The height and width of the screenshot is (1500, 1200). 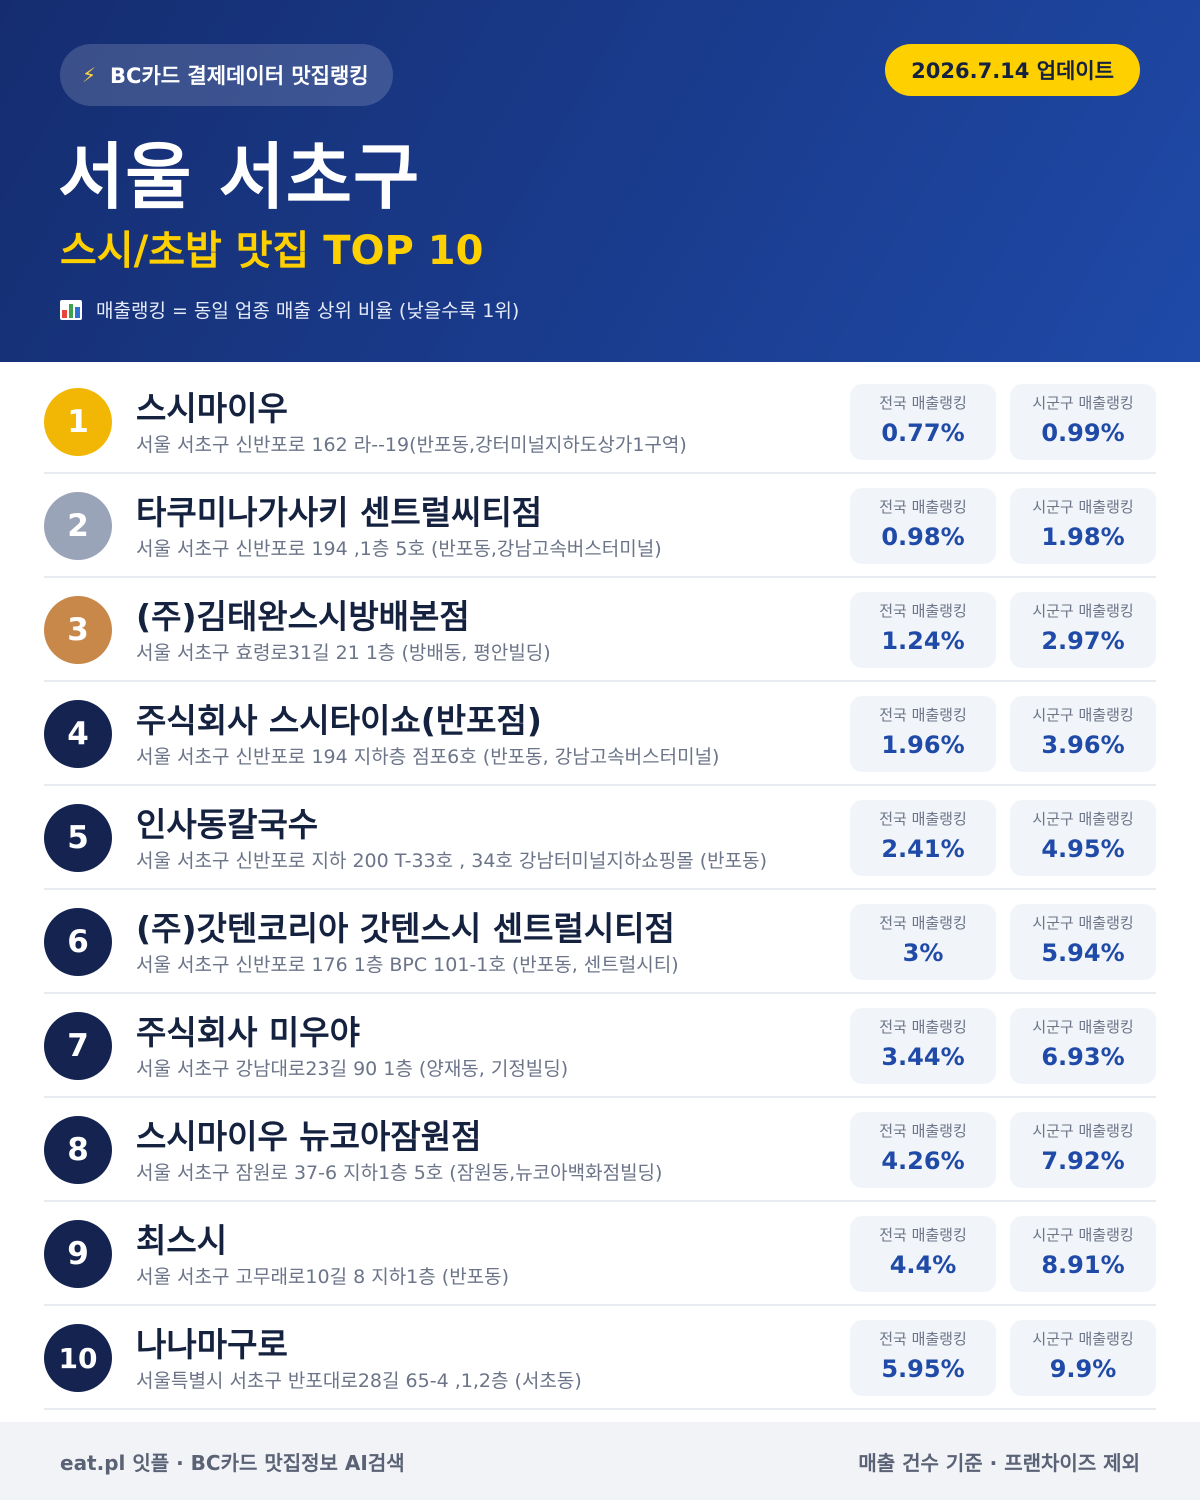 I want to click on rank-badge: 4, so click(x=78, y=734).